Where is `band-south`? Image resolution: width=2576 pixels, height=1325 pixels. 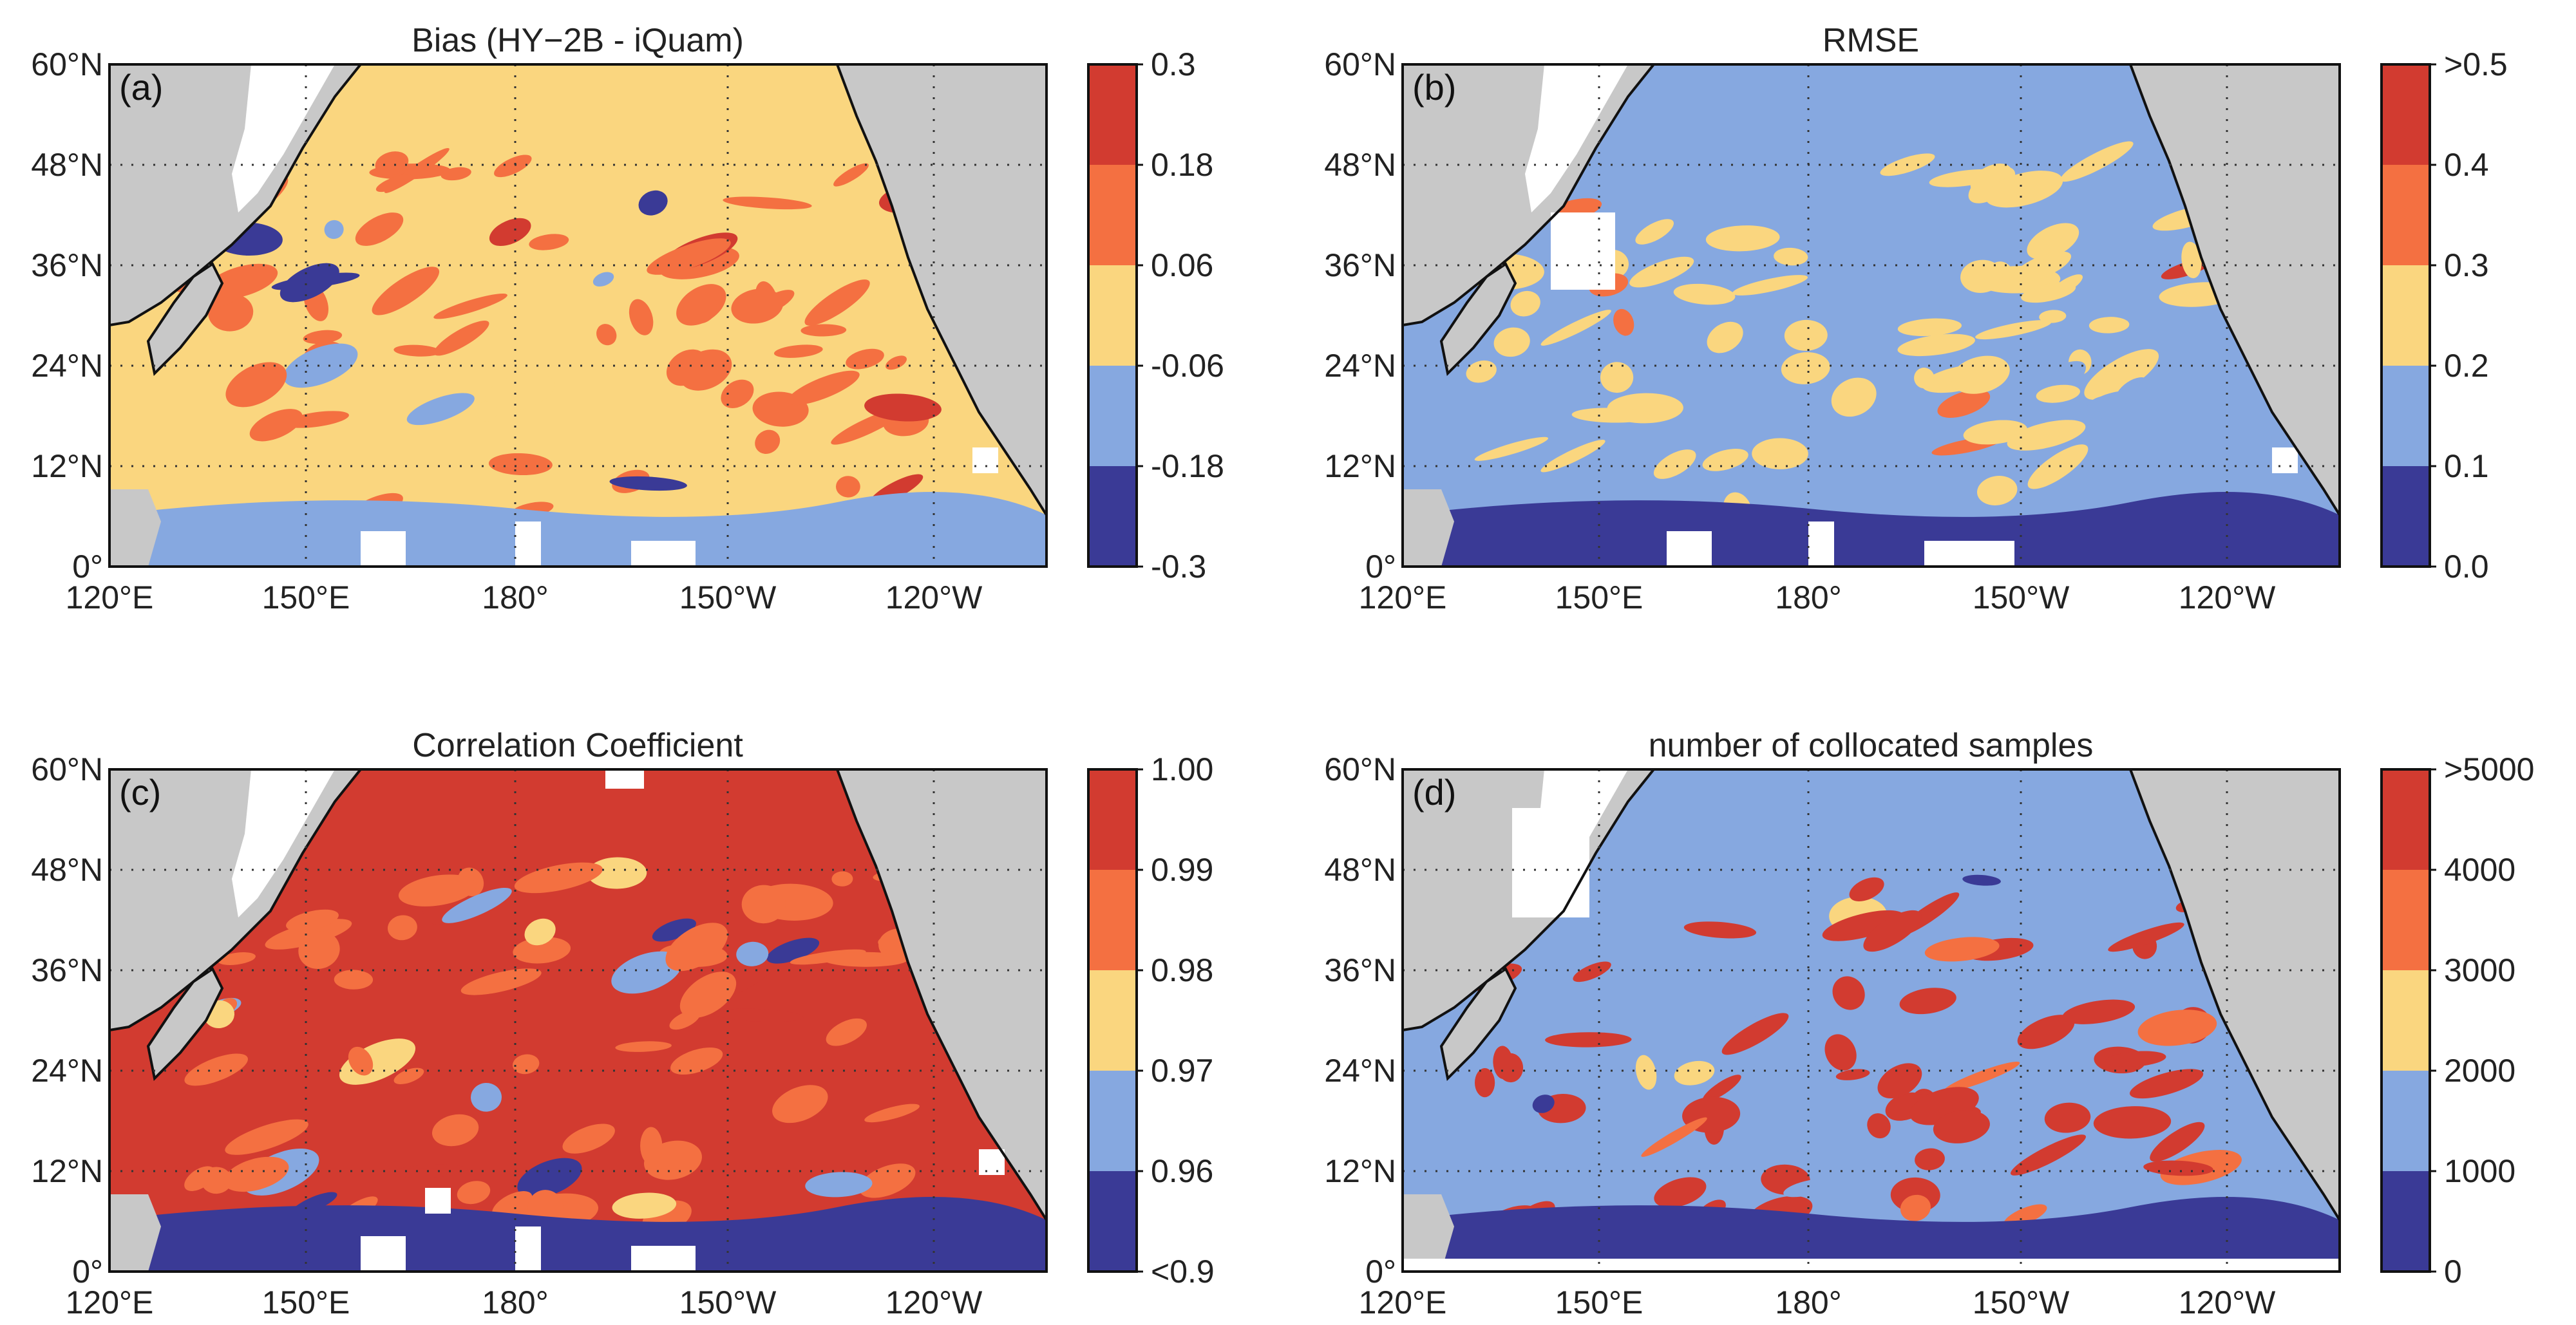
band-south is located at coordinates (1871, 1234).